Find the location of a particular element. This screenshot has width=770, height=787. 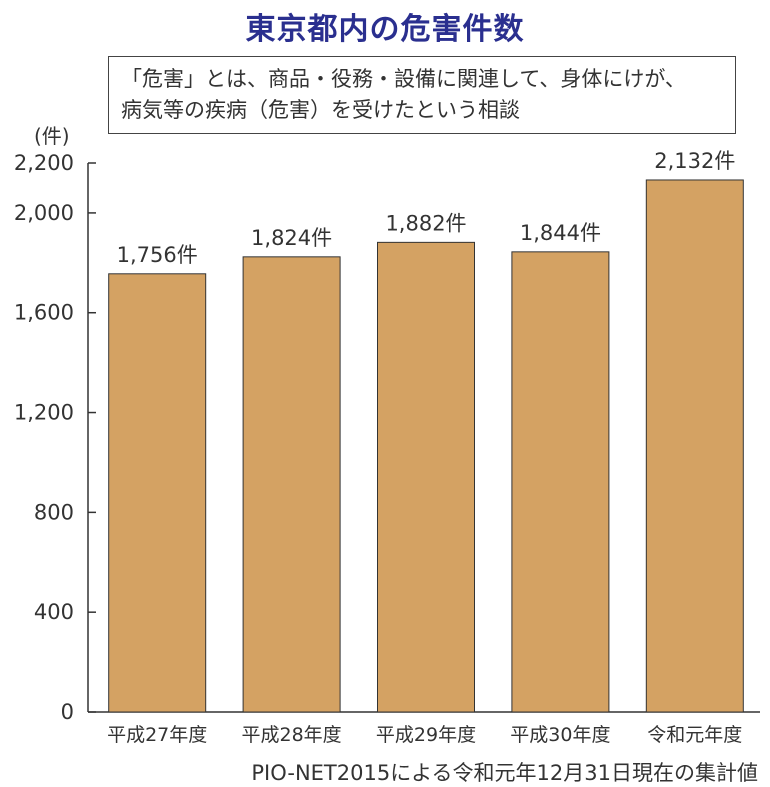

y-tick-label: 1,600 is located at coordinates (44, 313).